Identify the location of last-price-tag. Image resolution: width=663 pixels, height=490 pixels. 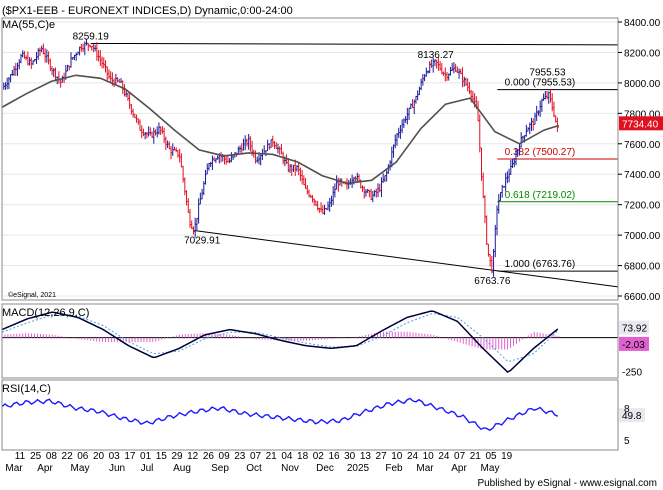
(641, 123).